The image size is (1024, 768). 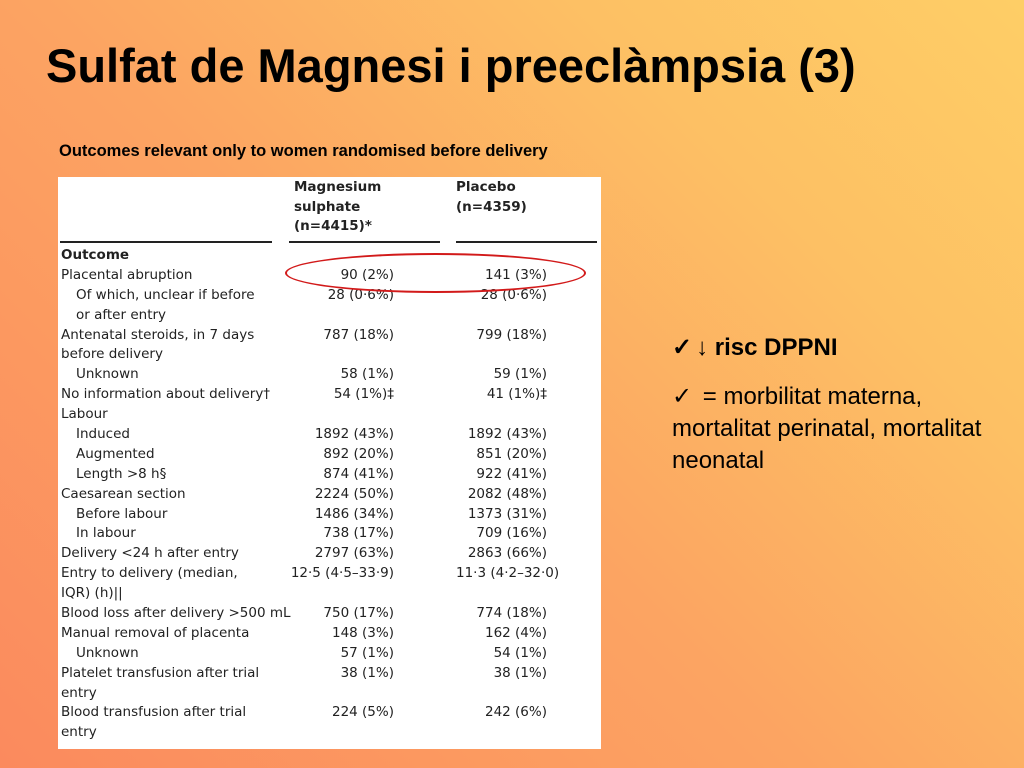 What do you see at coordinates (507, 513) in the screenshot?
I see `placebo-value: 1373 (31%)` at bounding box center [507, 513].